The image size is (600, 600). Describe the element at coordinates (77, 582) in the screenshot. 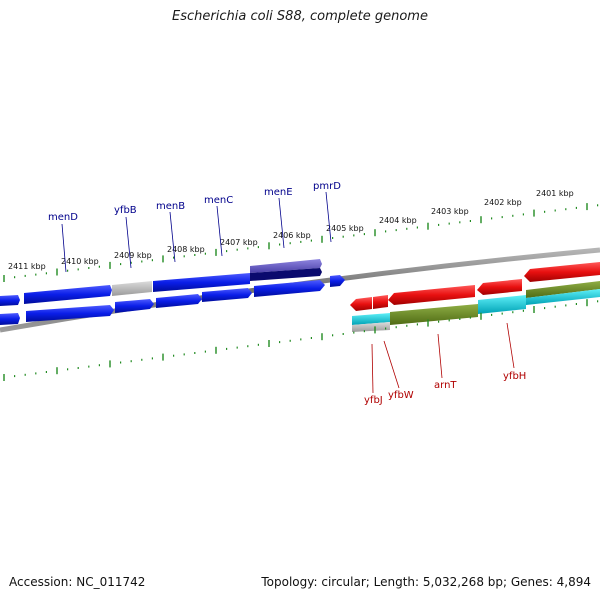

I see `accession-text: Accession: NC_011742` at that location.